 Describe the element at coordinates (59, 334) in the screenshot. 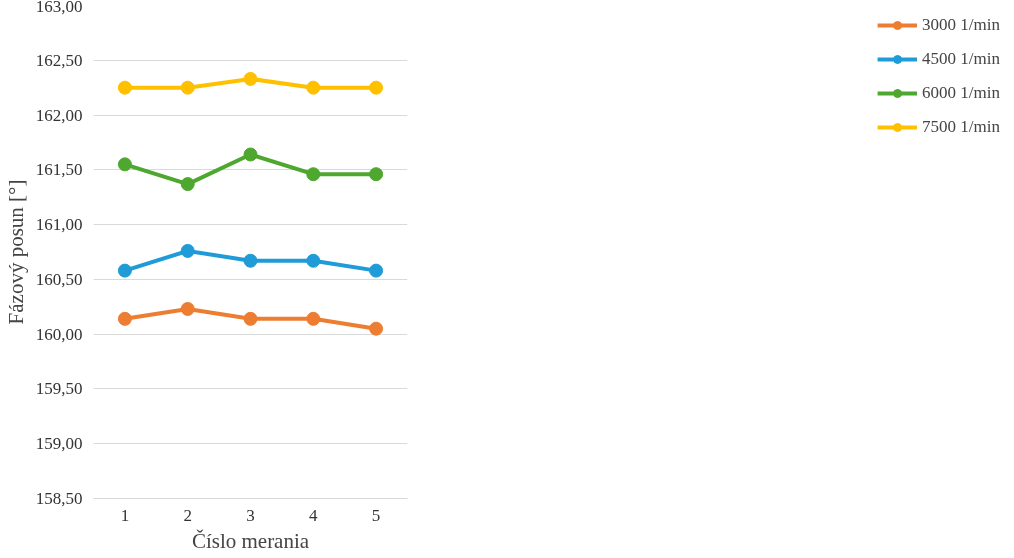

I see `y-tick-label: 160,00` at that location.